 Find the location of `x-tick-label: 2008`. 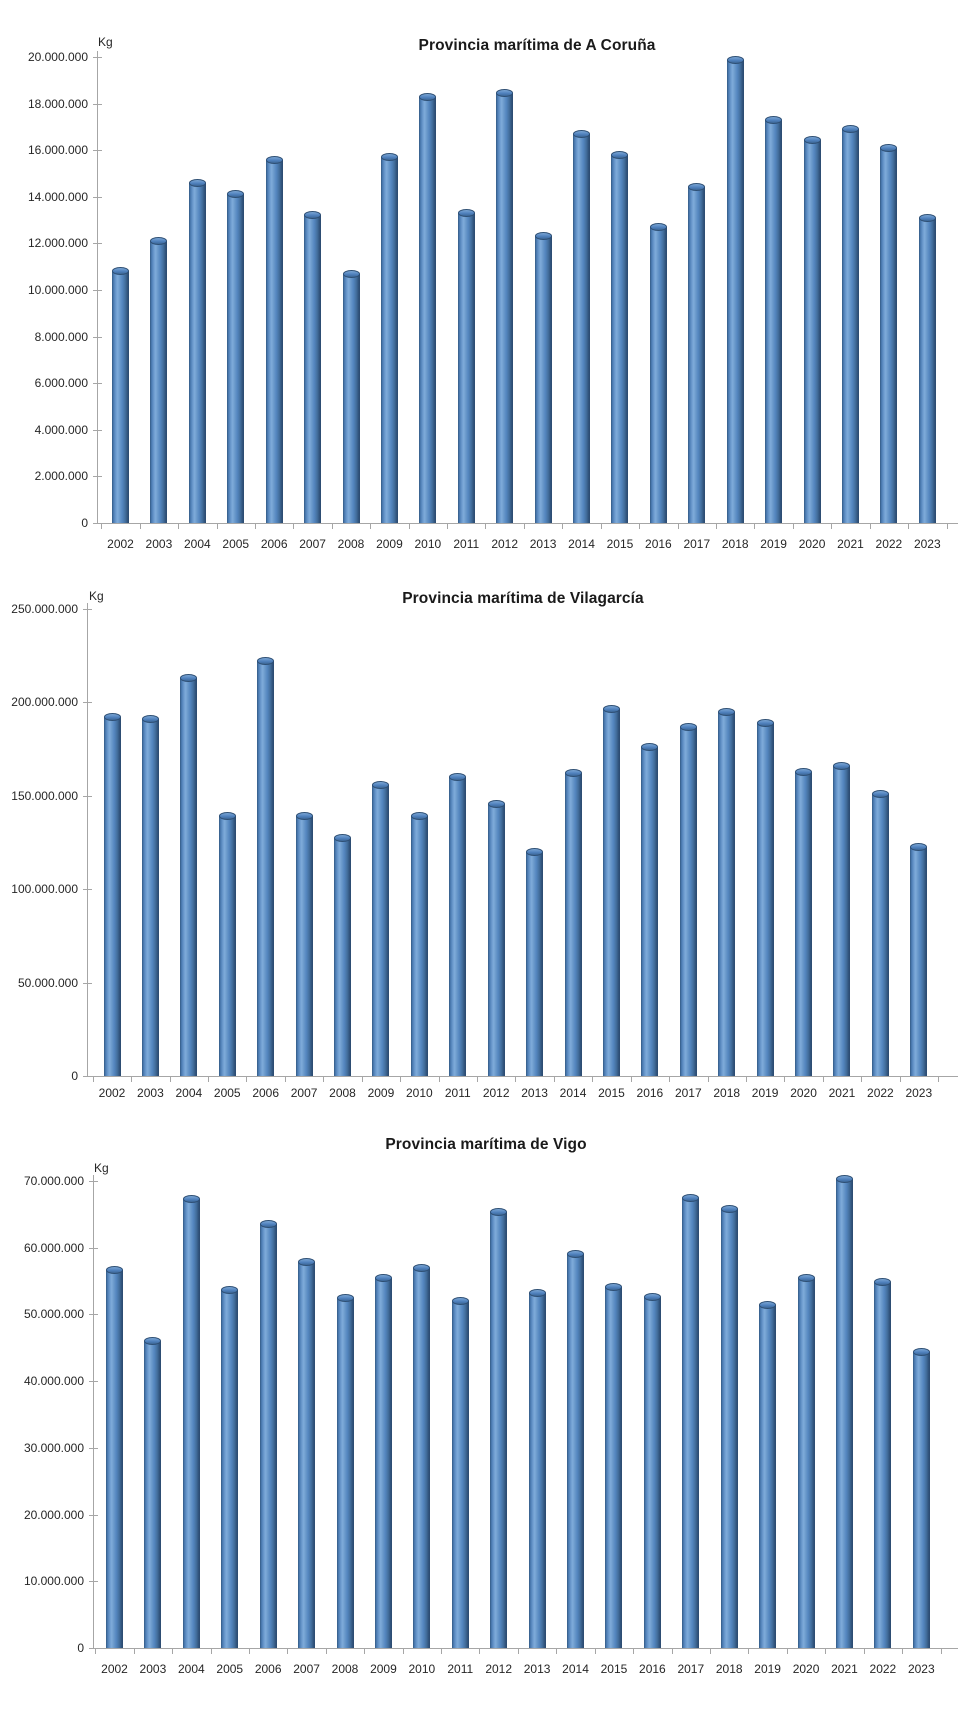

x-tick-label: 2008 is located at coordinates (345, 1669).